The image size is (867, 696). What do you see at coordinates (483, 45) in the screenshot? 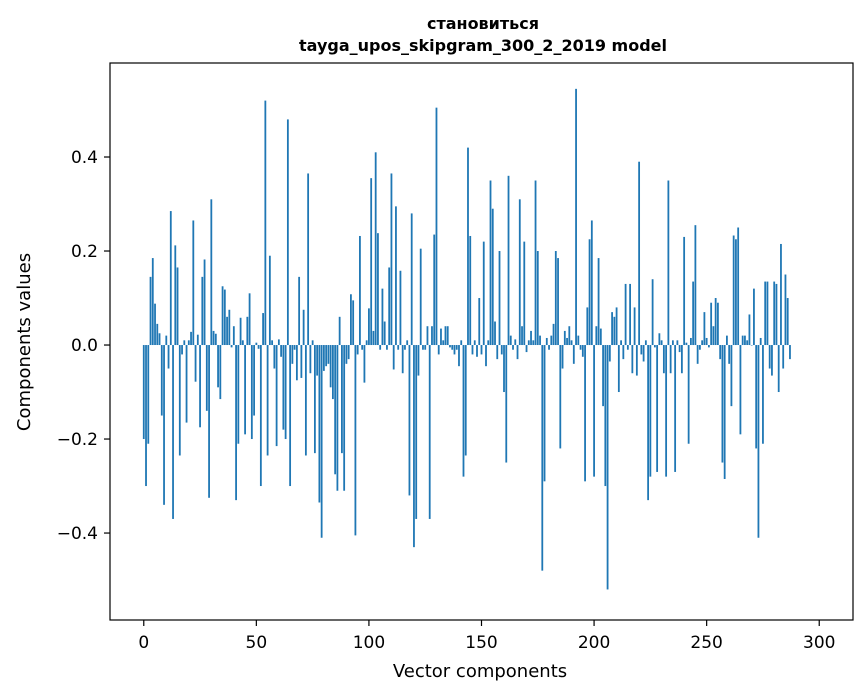
I see `chart-subtitle: tayga_upos_skipgram_300_2_2019 model` at bounding box center [483, 45].